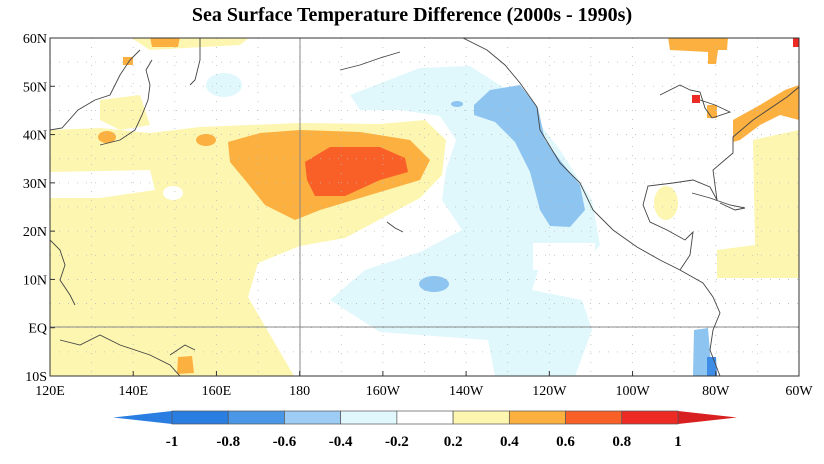 This screenshot has height=464, width=824. What do you see at coordinates (224, 85) in the screenshot?
I see `anomaly-light-blue-patch` at bounding box center [224, 85].